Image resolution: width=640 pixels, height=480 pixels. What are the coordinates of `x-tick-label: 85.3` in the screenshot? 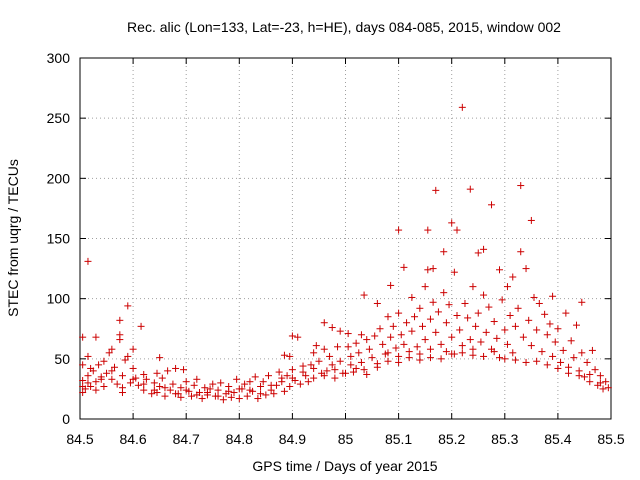 It's located at (504, 439).